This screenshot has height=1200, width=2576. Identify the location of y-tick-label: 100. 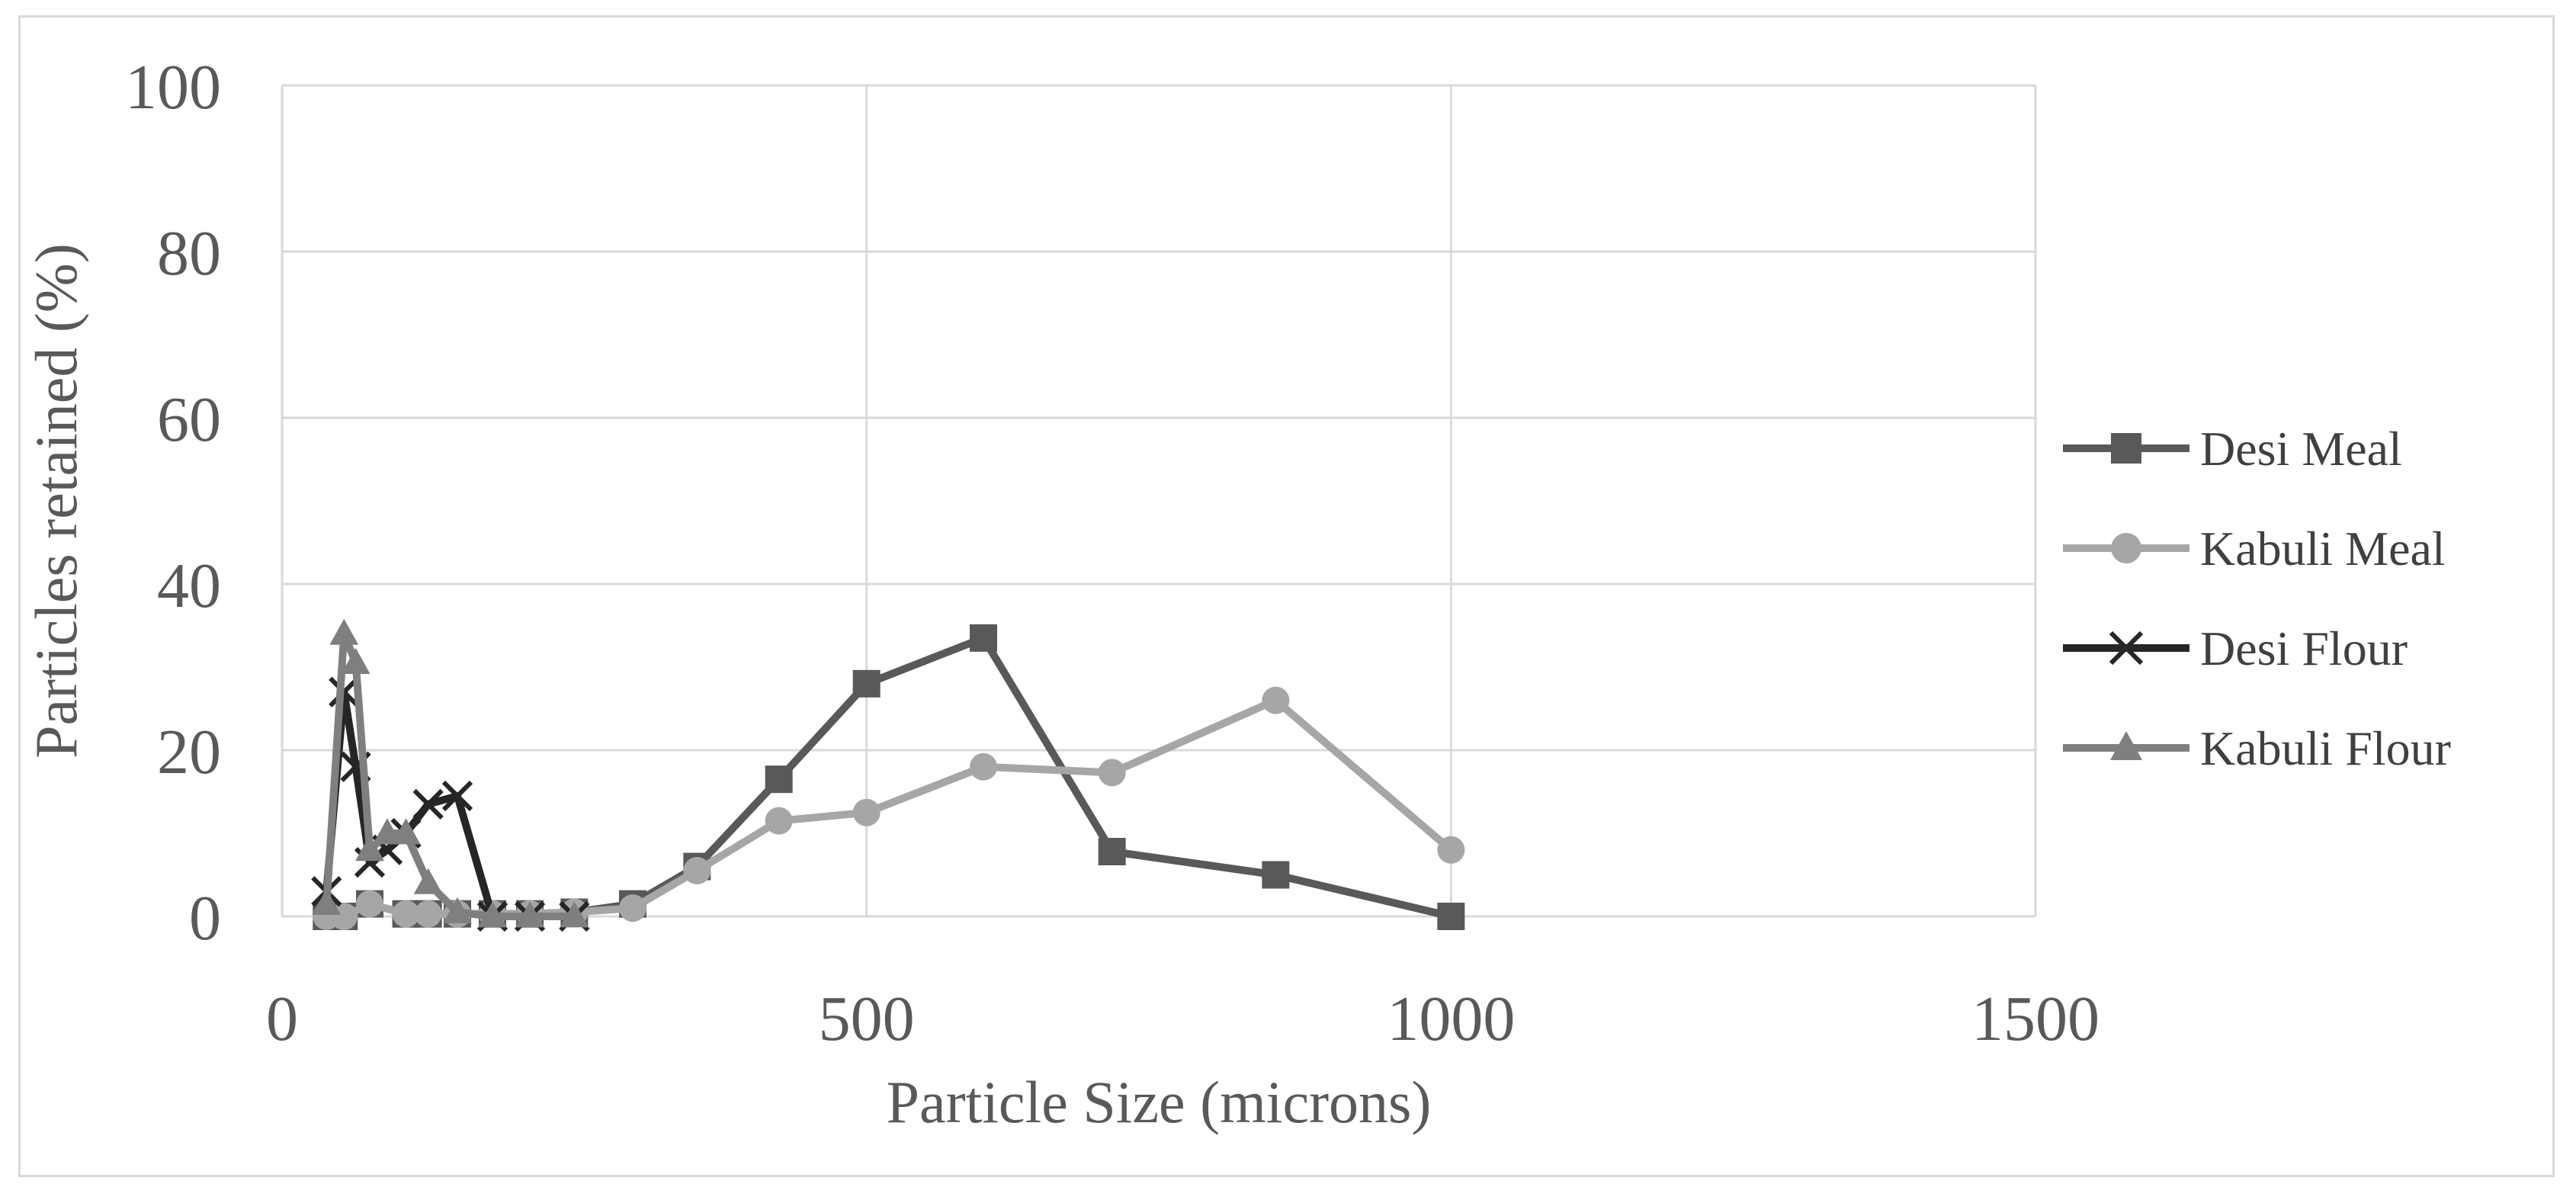
(173, 87).